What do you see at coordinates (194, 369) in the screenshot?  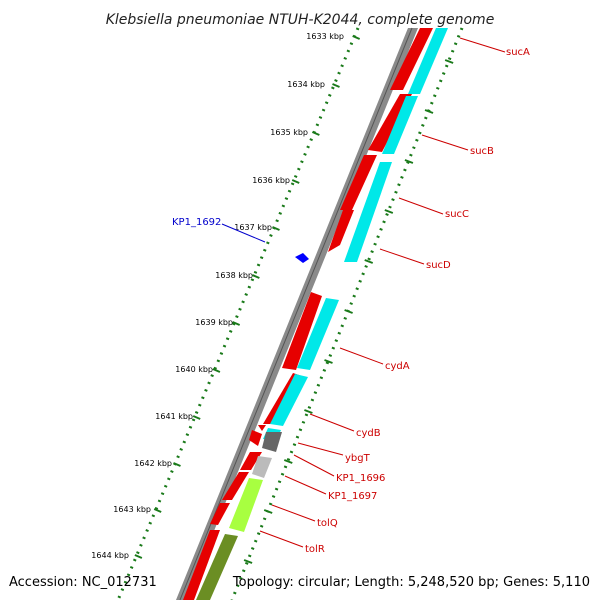 I see `tick-label: 1640 kbp` at bounding box center [194, 369].